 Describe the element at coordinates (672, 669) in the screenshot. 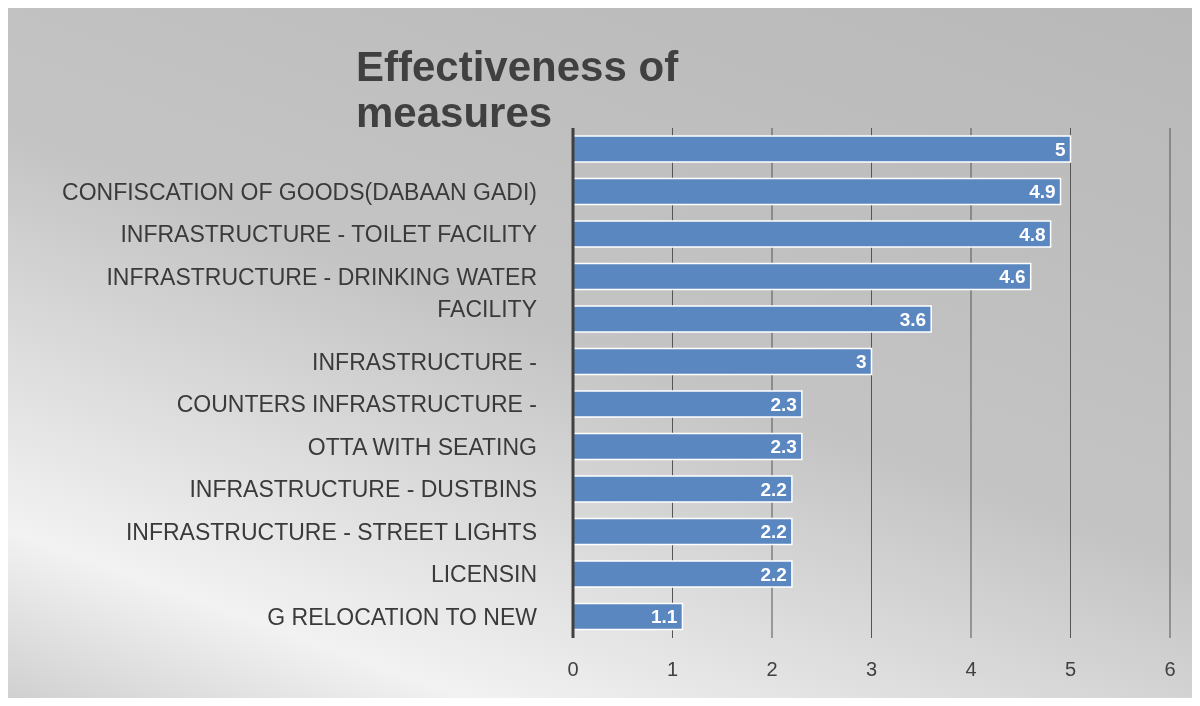

I see `x-tick-label: 1` at that location.